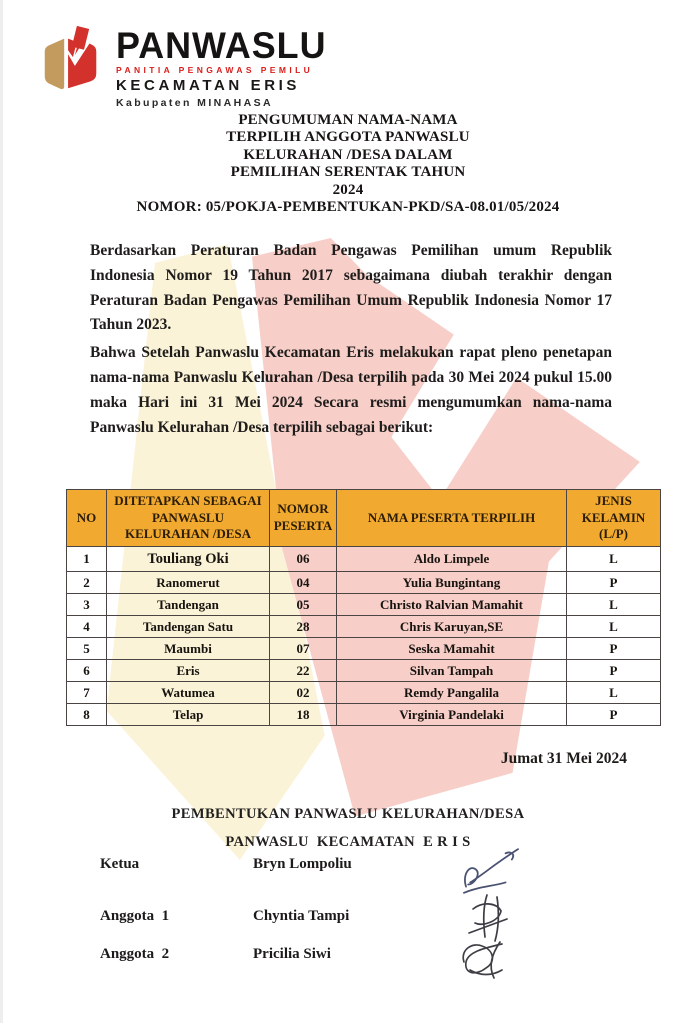 The height and width of the screenshot is (1023, 696). I want to click on table-cell: Watumea, so click(188, 692).